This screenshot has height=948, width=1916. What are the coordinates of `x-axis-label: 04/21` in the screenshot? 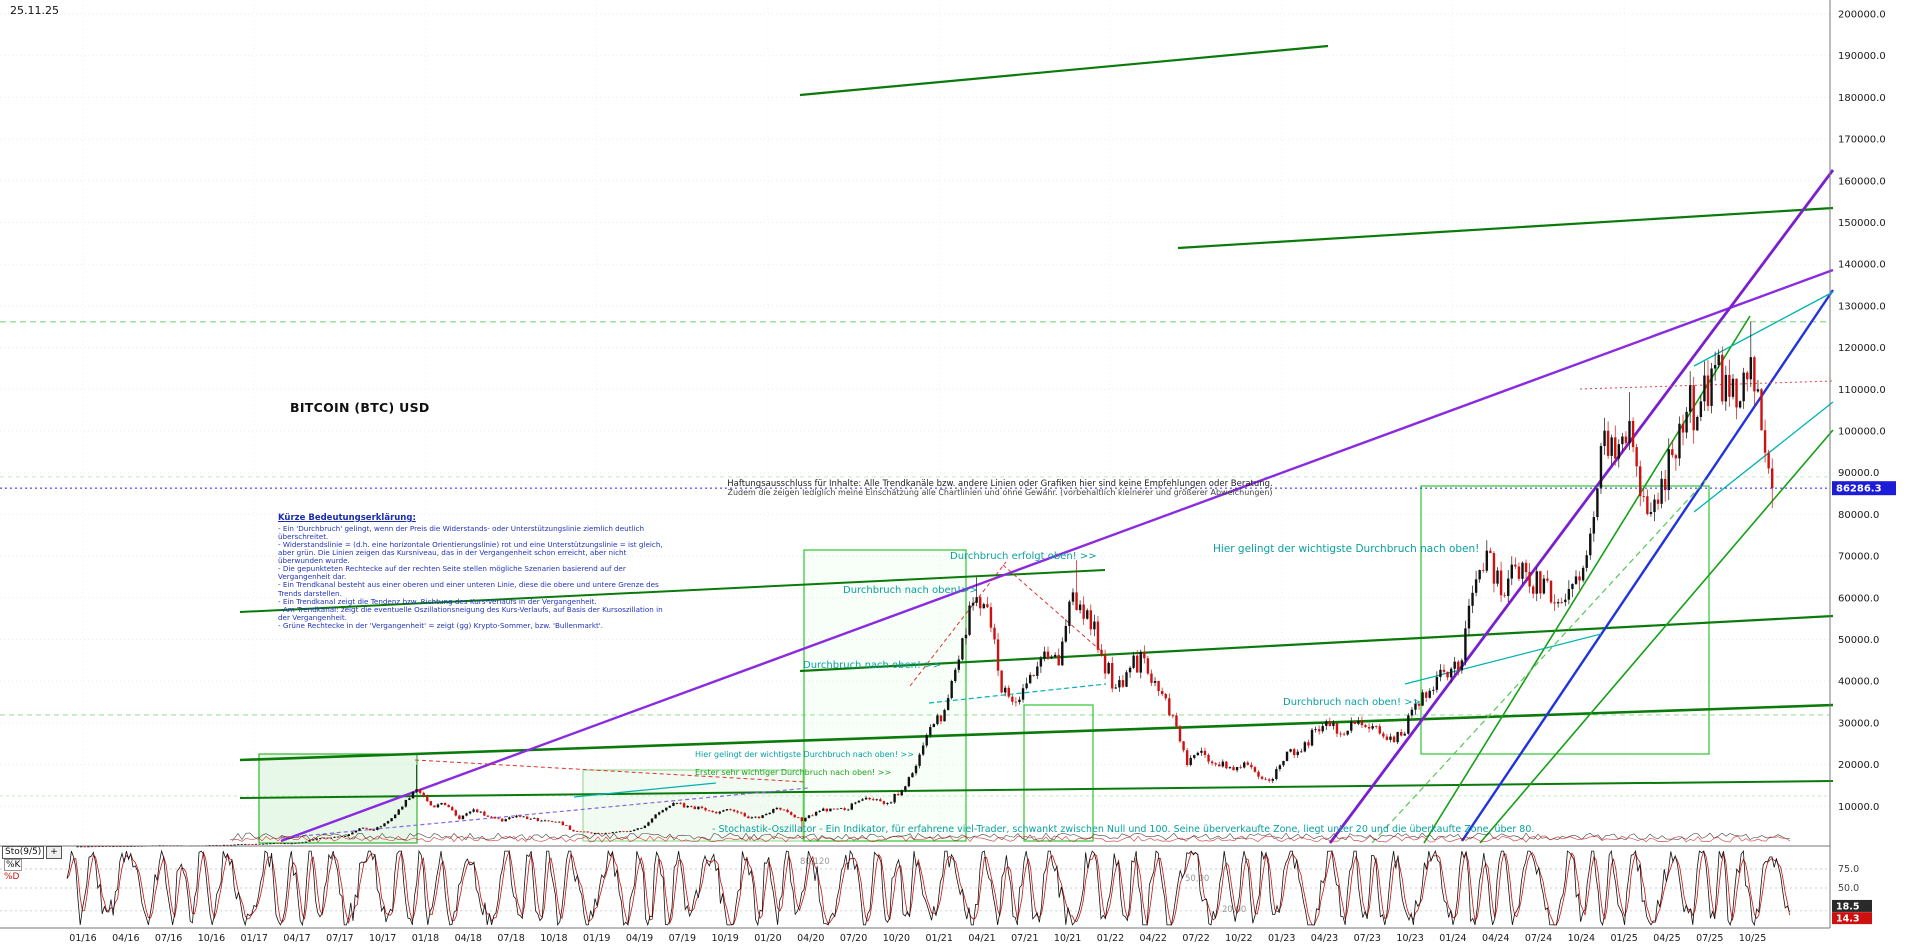 It's located at (981, 938).